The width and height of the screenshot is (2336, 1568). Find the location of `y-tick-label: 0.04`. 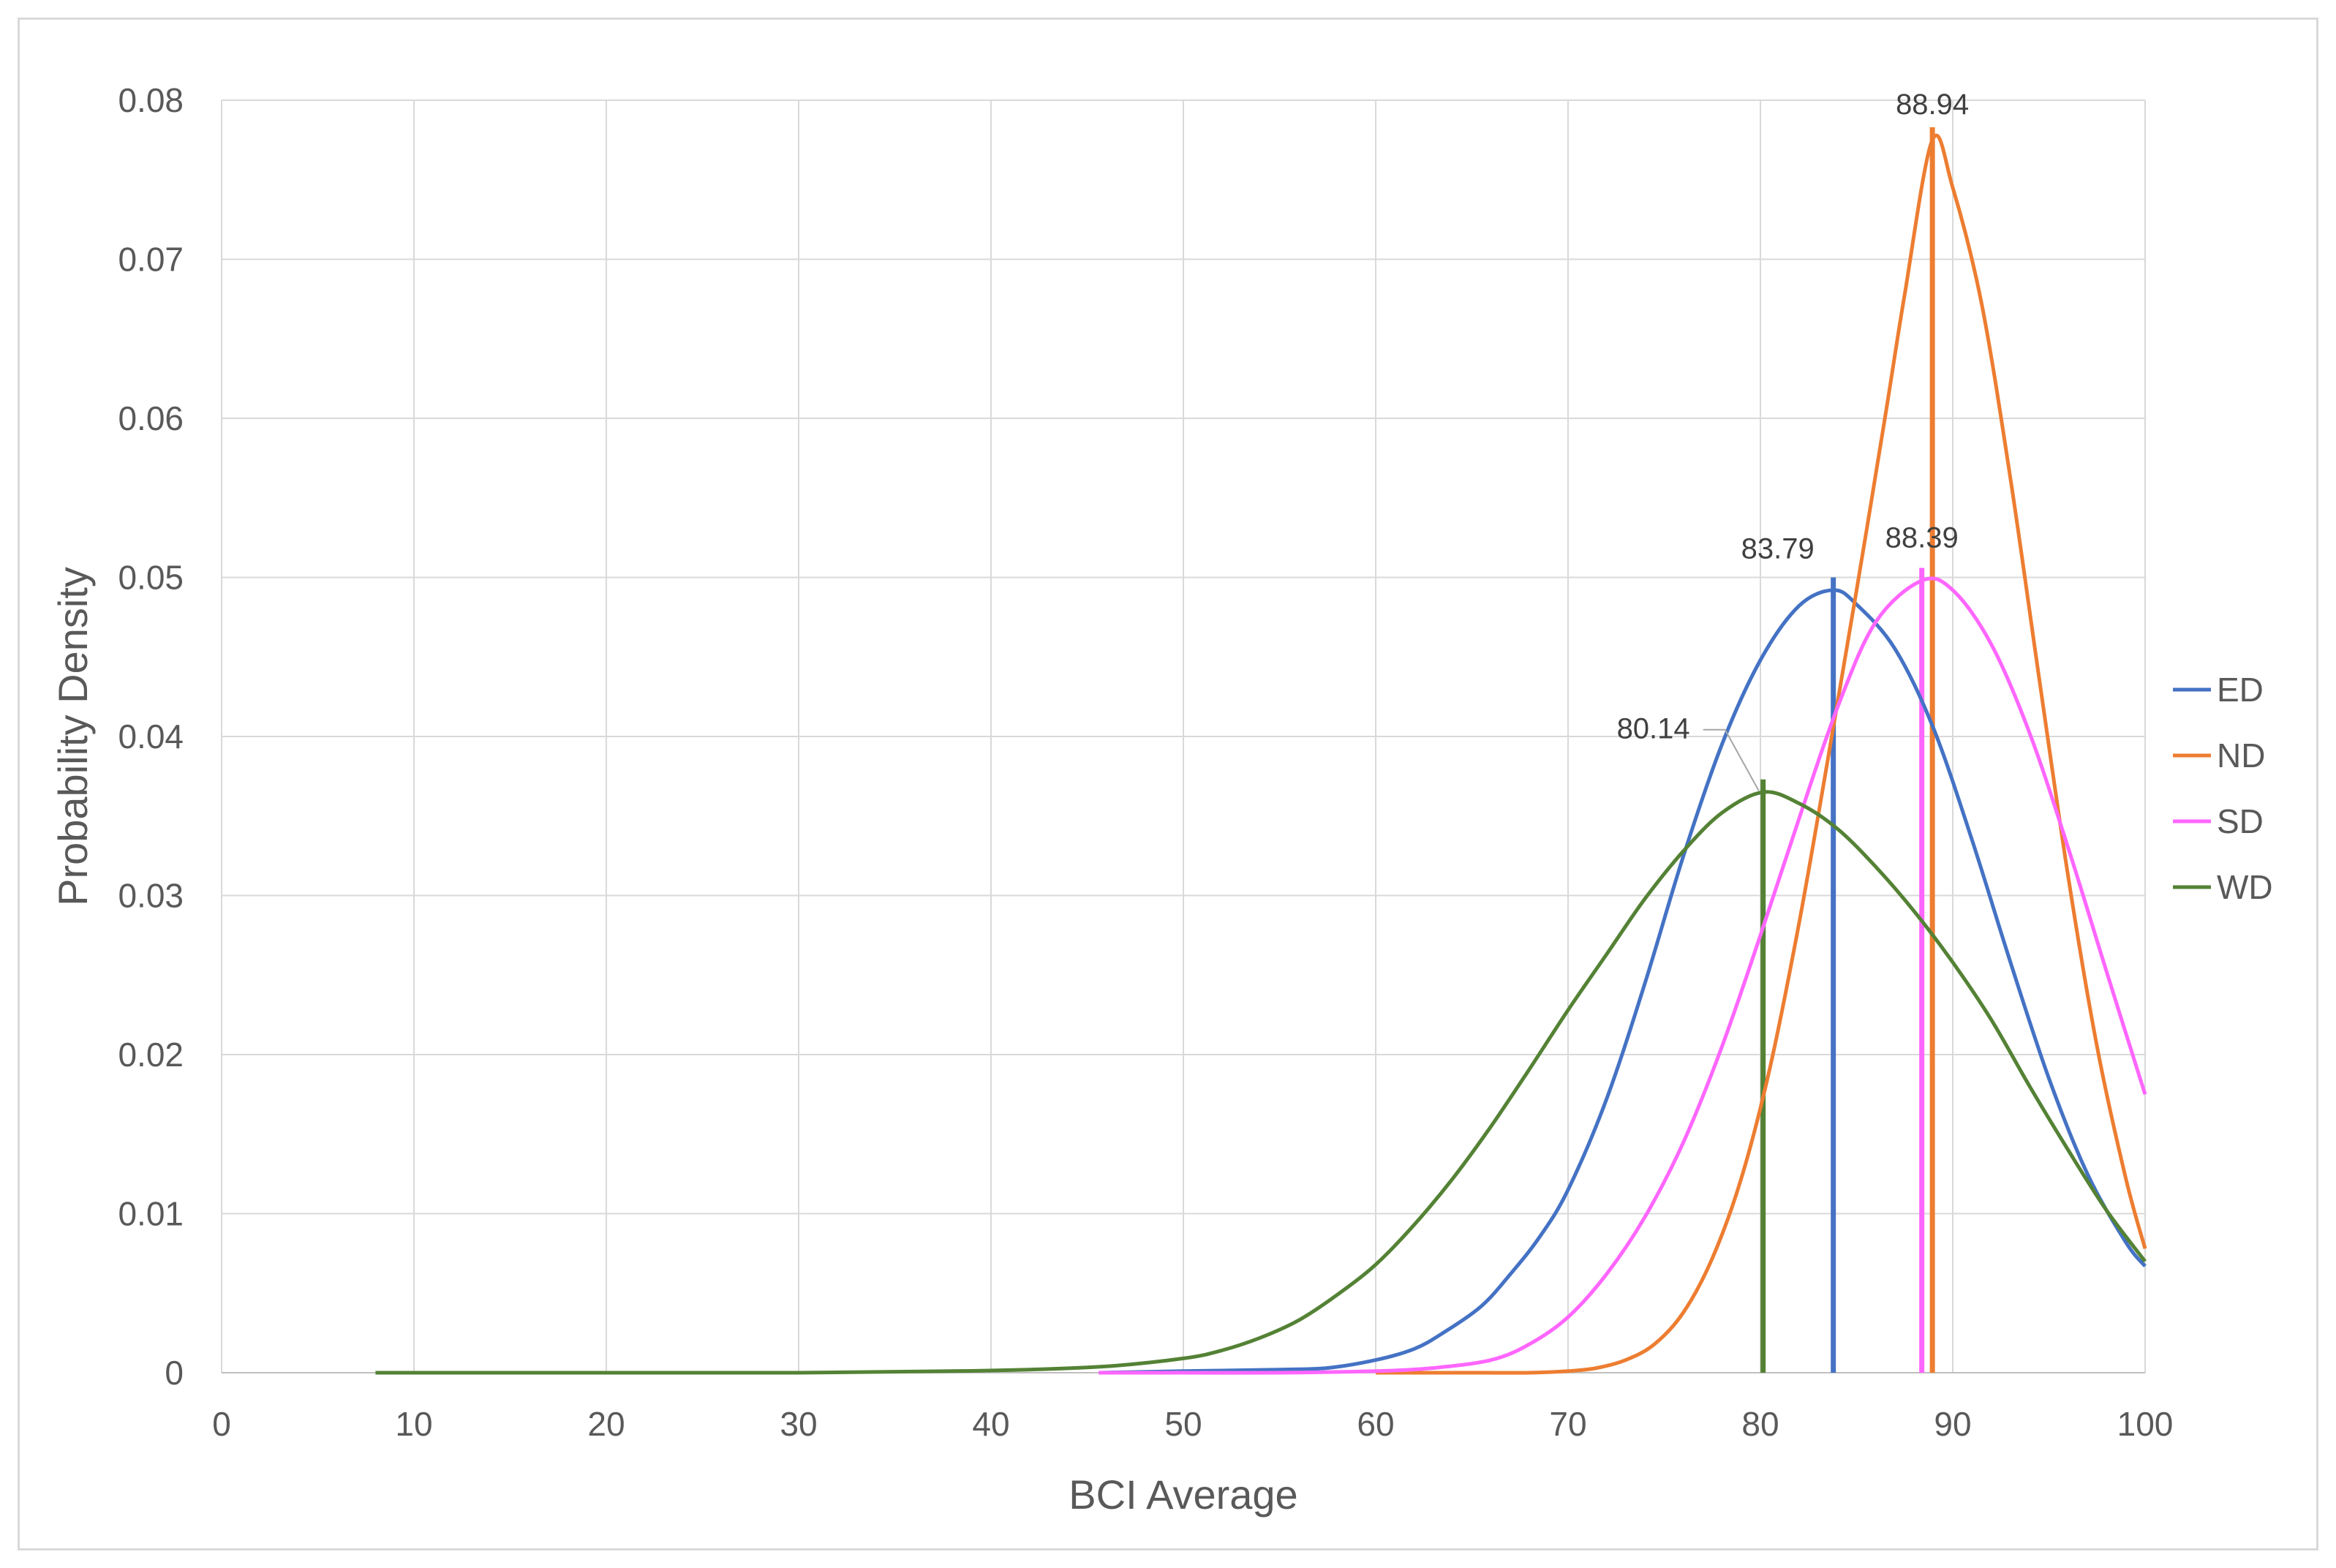

y-tick-label: 0.04 is located at coordinates (151, 736).